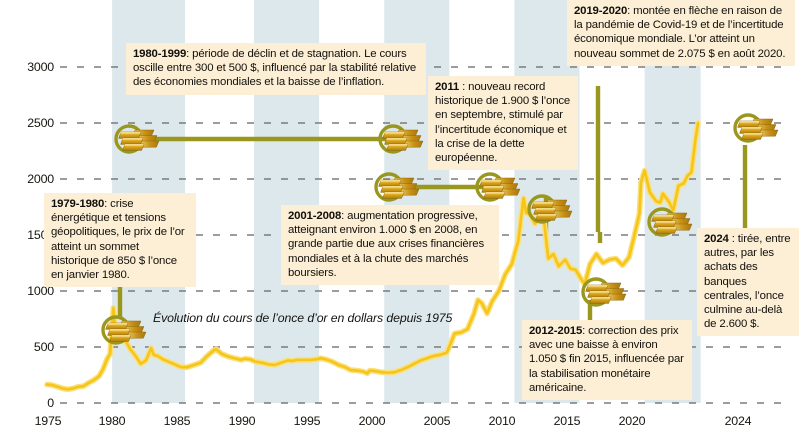  I want to click on x-tick-1990: 1990, so click(242, 421).